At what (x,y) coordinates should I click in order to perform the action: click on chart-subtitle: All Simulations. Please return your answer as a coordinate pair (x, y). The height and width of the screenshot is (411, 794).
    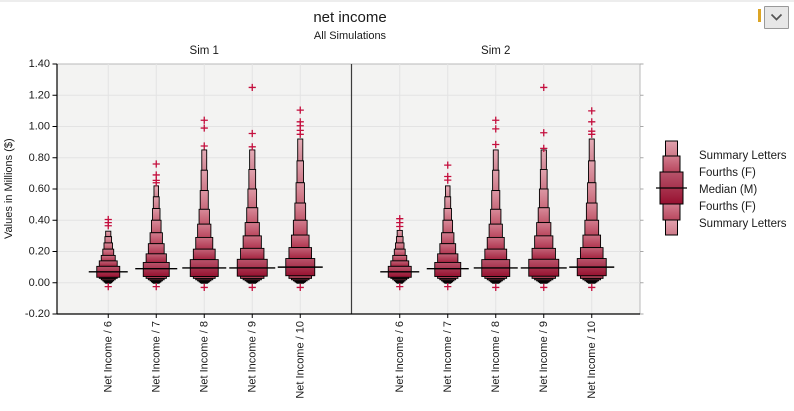
    Looking at the image, I should click on (350, 36).